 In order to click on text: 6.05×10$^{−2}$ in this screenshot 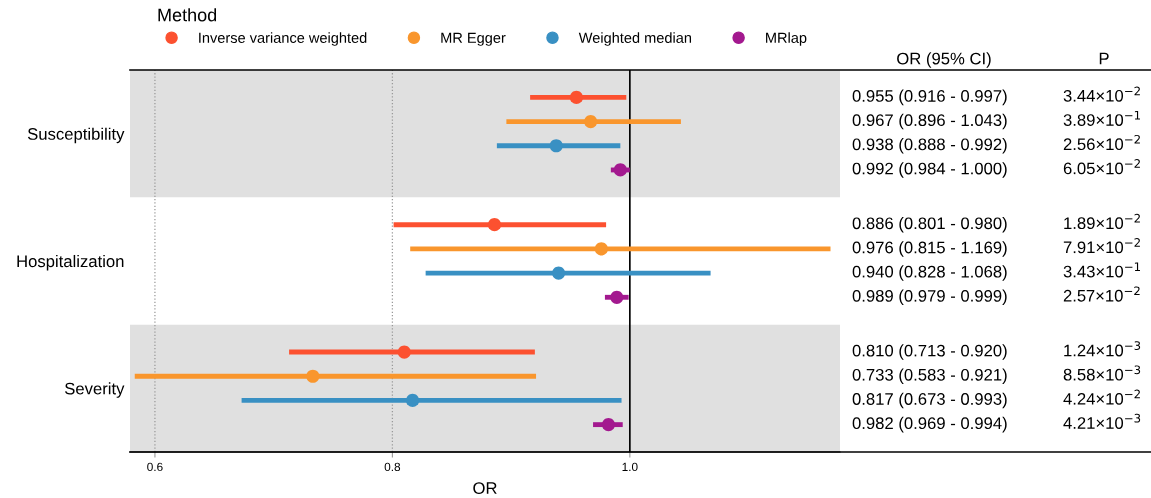, I will do `click(1101, 167)`.